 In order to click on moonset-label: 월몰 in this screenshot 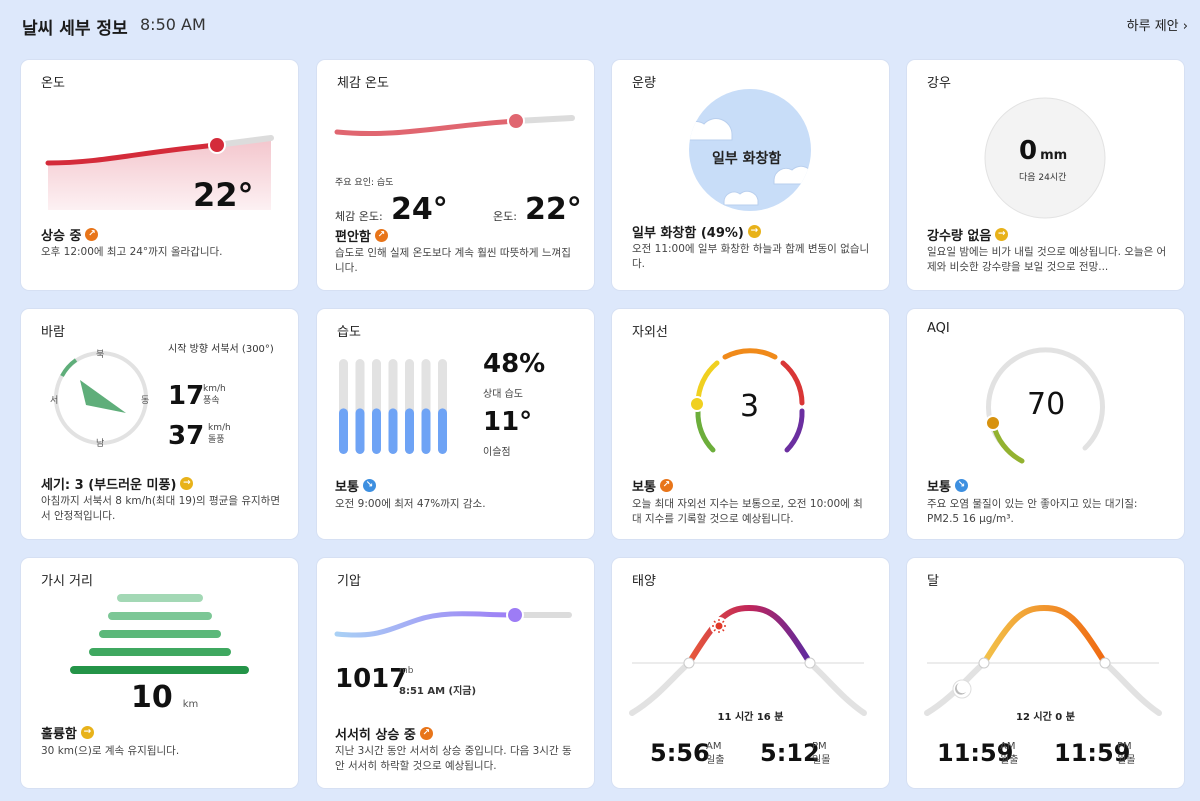, I will do `click(1126, 760)`.